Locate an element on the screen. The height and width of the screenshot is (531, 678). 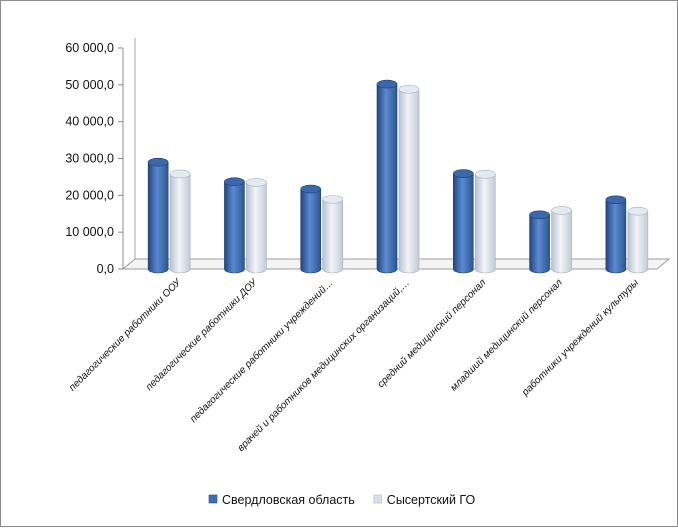
y-tick-label: 40 000,0 is located at coordinates (89, 122).